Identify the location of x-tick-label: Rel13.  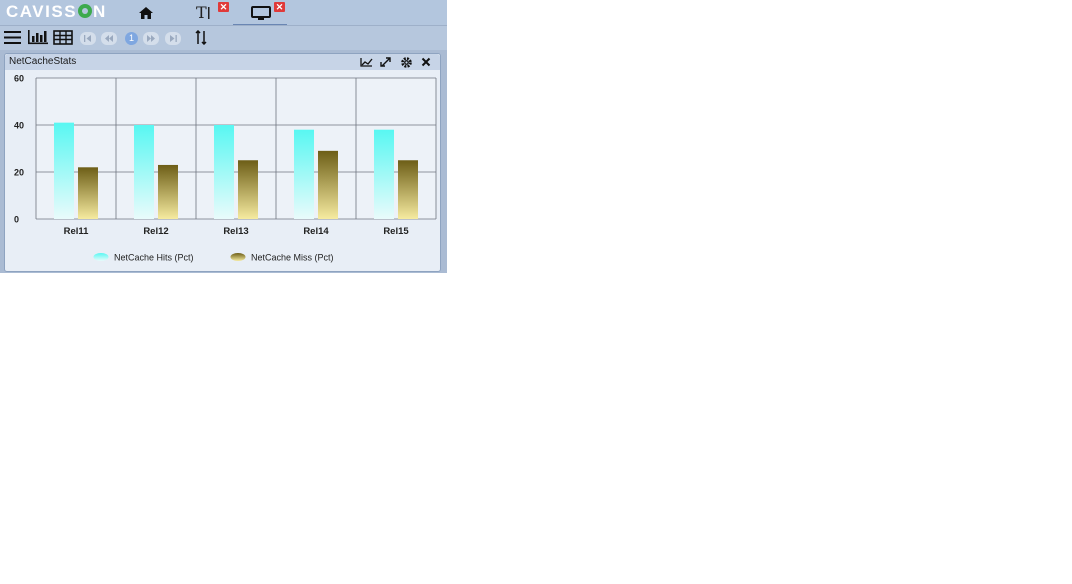
(235, 231).